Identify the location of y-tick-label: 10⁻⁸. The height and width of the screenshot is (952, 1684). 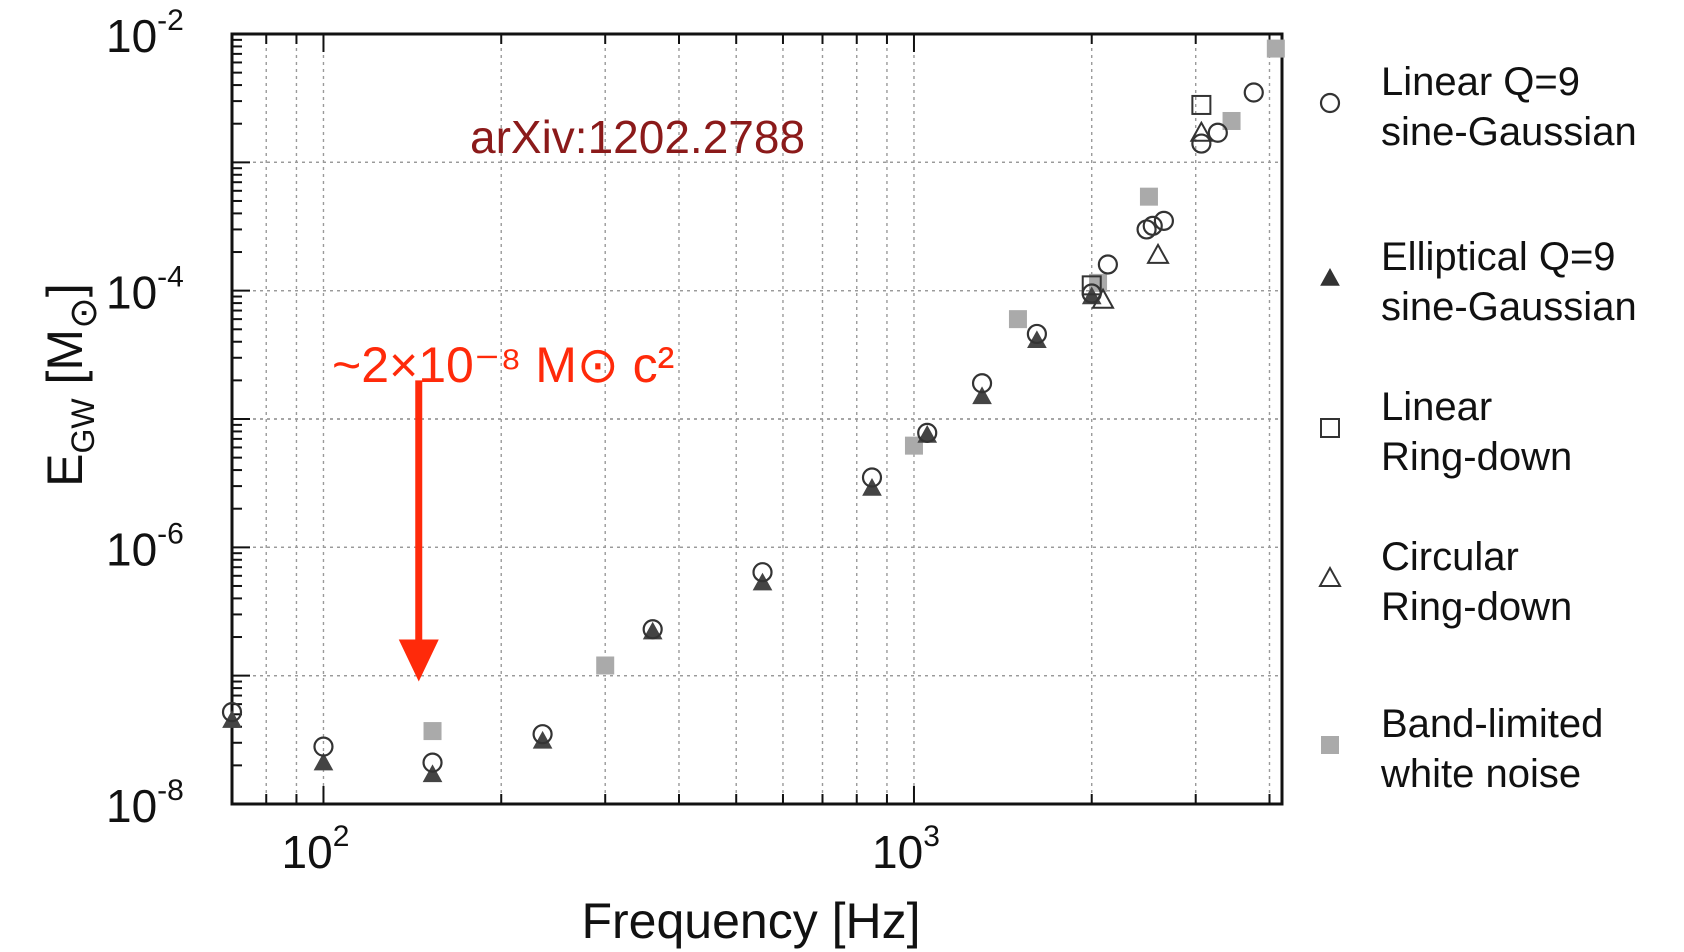
(145, 803).